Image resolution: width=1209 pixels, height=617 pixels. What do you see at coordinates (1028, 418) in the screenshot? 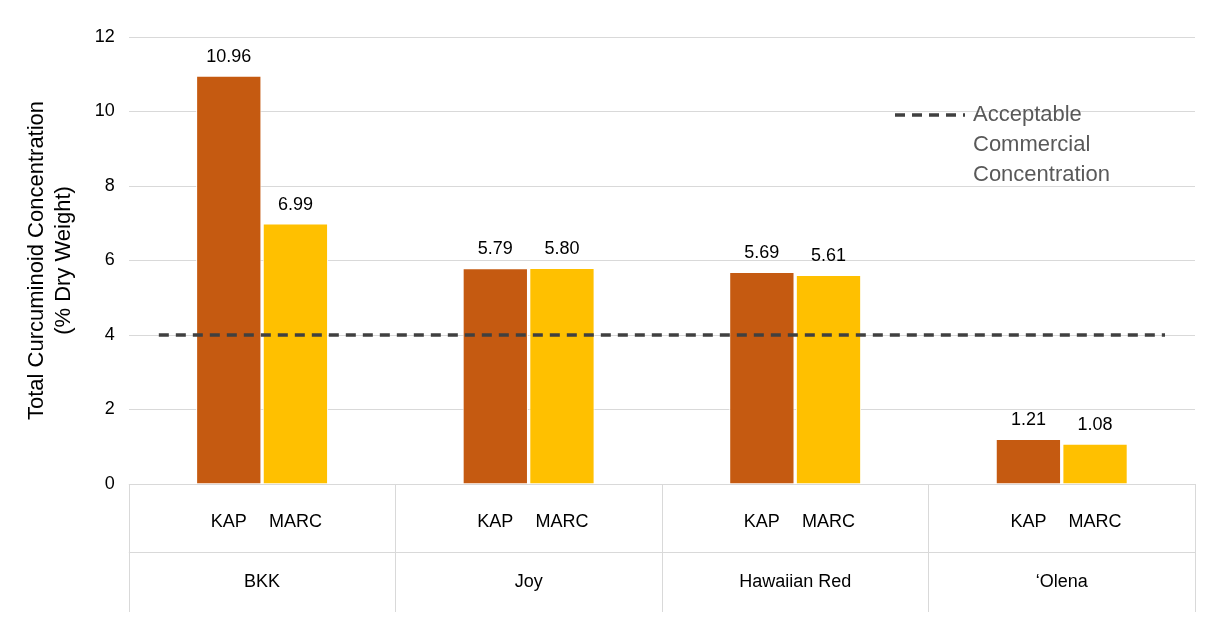
I see `data-label: 1.21` at bounding box center [1028, 418].